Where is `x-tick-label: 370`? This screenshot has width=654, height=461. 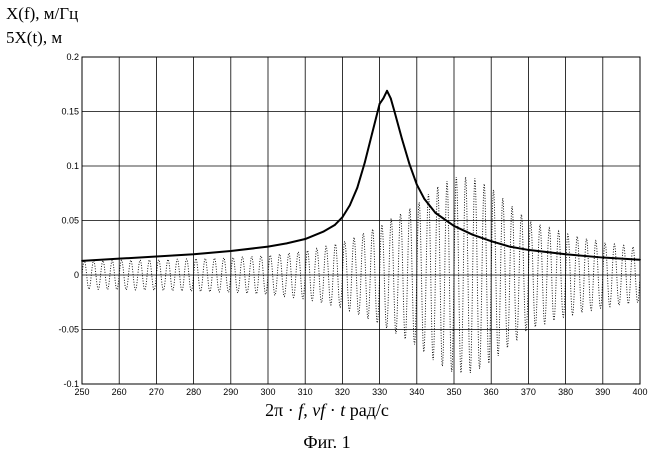 x-tick-label: 370 is located at coordinates (528, 392).